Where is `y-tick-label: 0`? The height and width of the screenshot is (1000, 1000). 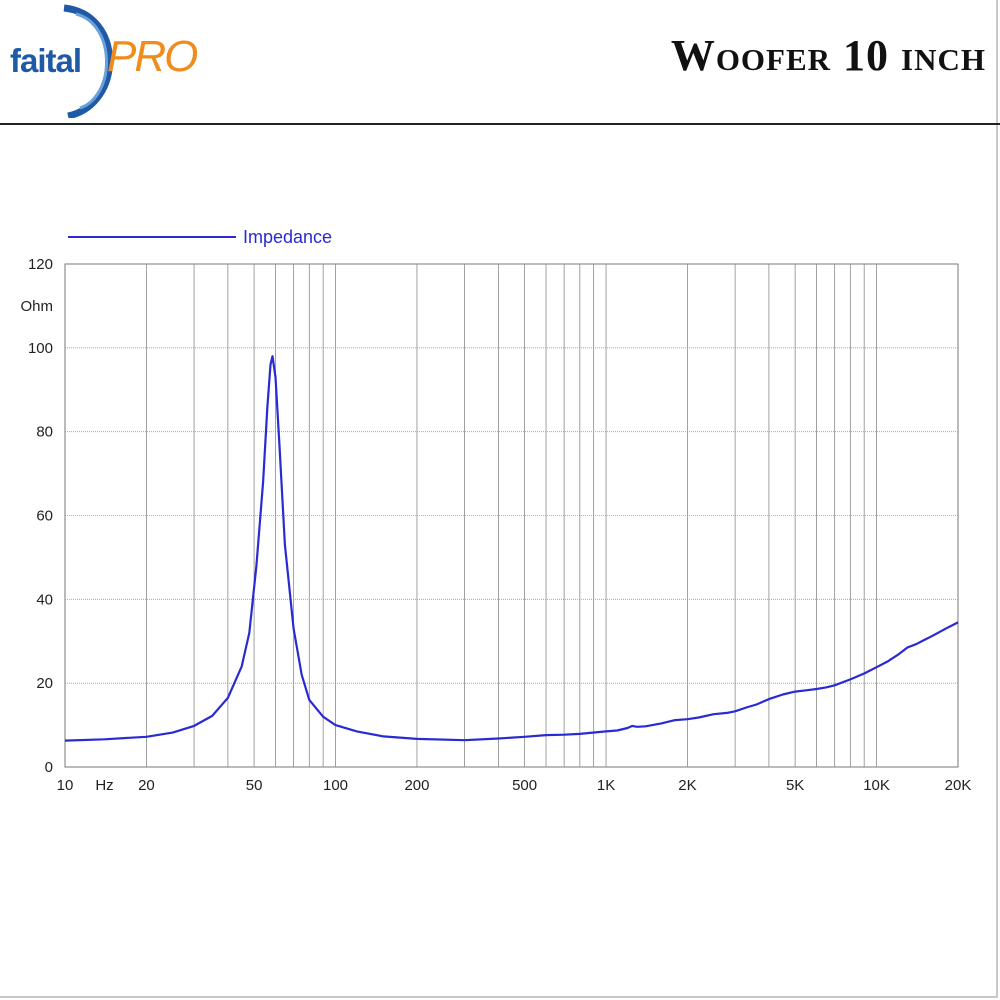
y-tick-label: 0 is located at coordinates (49, 767).